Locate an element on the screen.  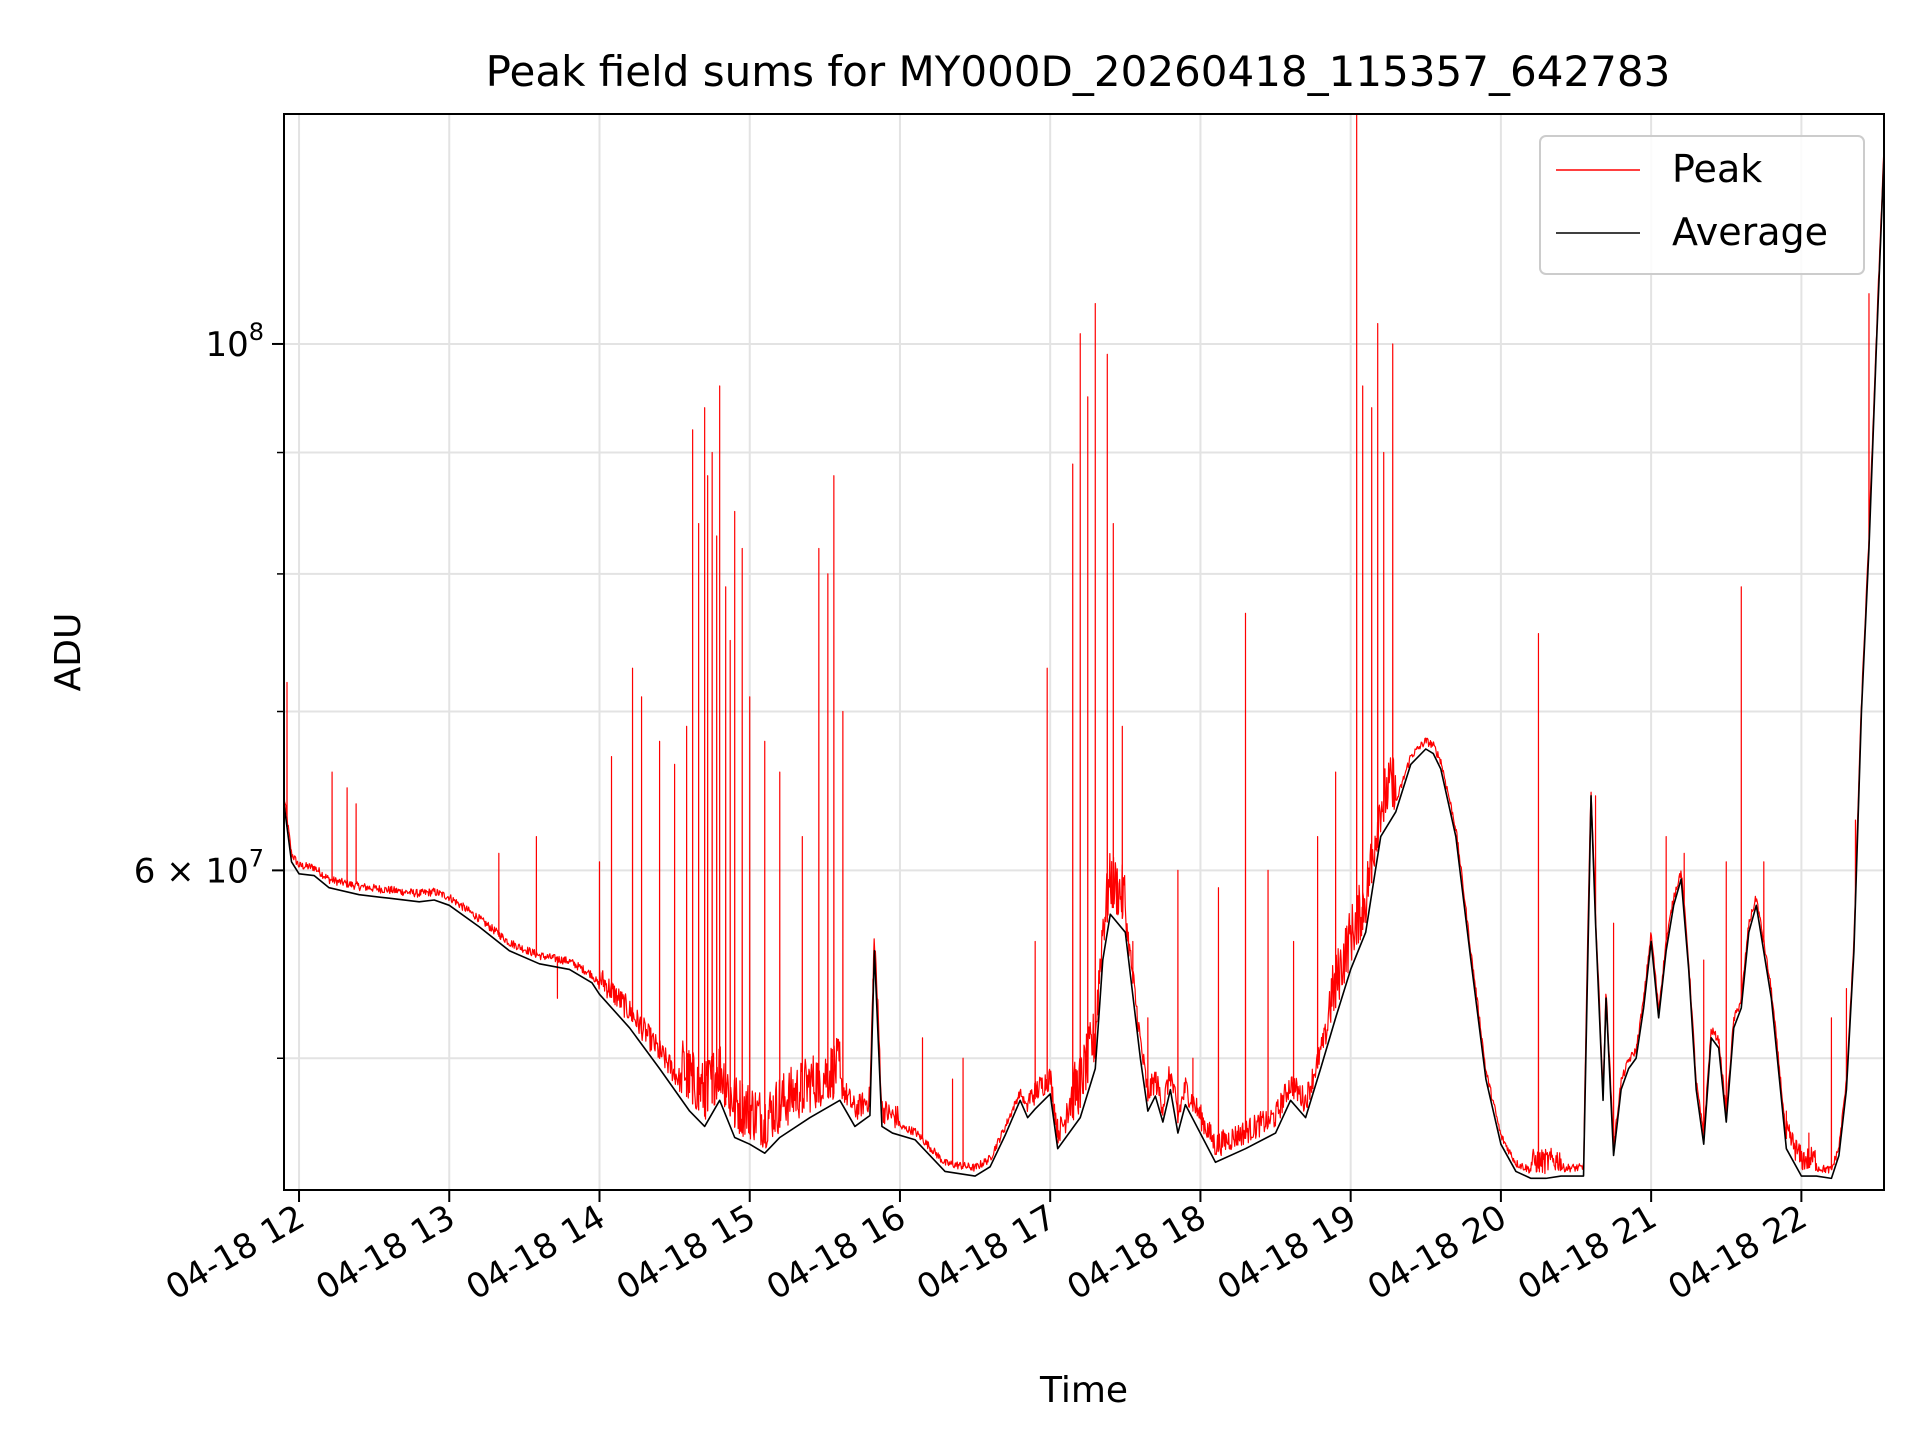
legend-peak-label: Peak is located at coordinates (1717, 169).